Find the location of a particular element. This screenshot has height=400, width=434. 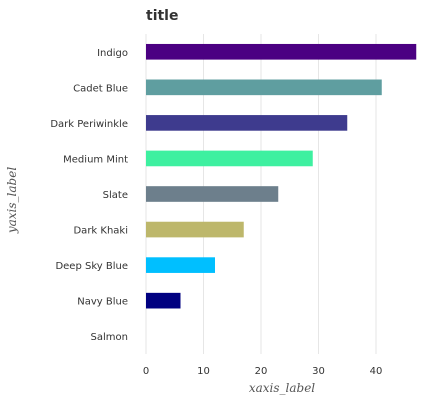

y-tick-label: Slate is located at coordinates (115, 195).